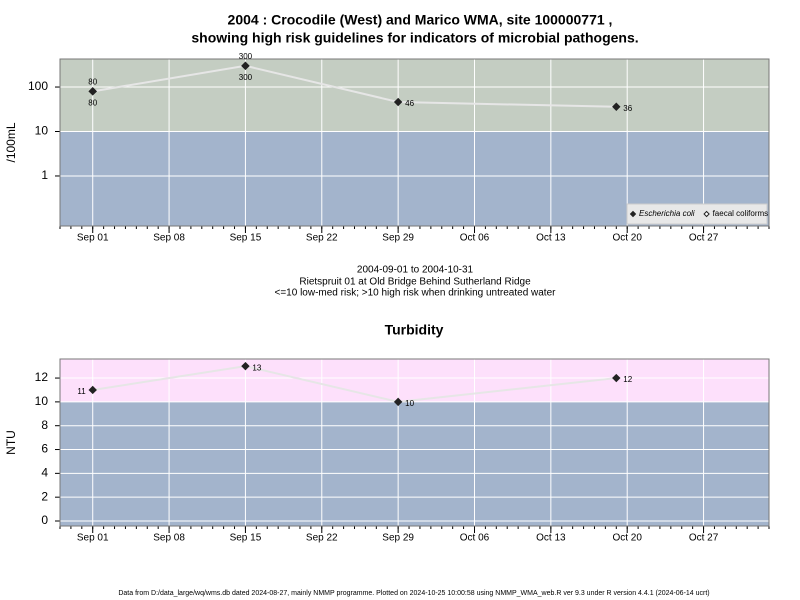 This screenshot has height=600, width=800. I want to click on data-label: 36, so click(627, 108).